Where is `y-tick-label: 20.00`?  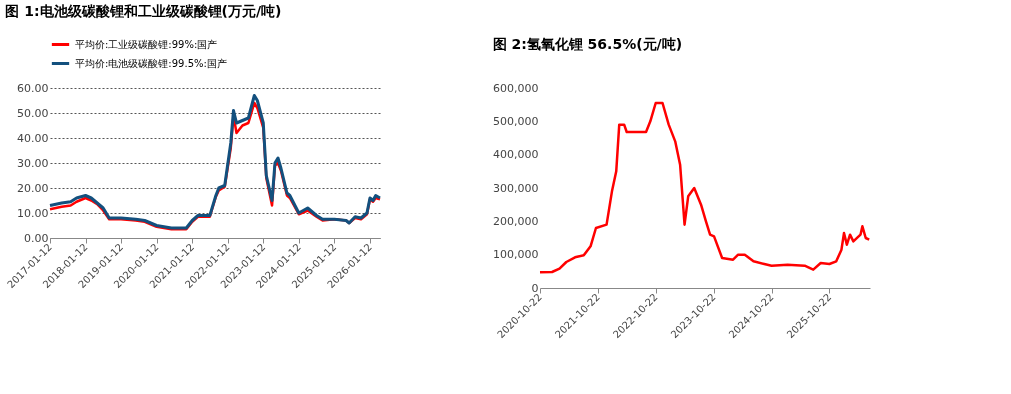 y-tick-label: 20.00 is located at coordinates (33, 188).